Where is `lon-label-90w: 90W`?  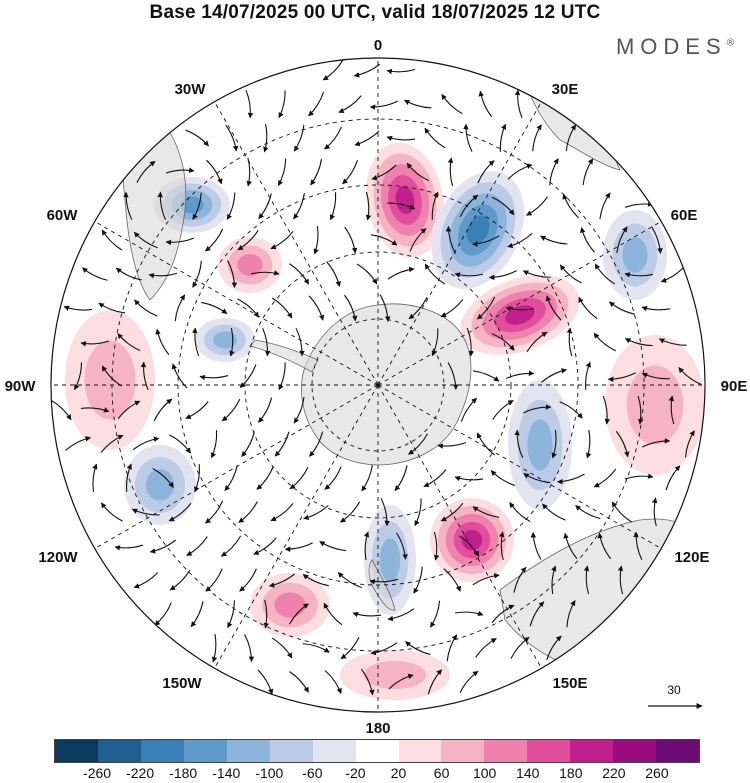
lon-label-90w: 90W is located at coordinates (21, 386).